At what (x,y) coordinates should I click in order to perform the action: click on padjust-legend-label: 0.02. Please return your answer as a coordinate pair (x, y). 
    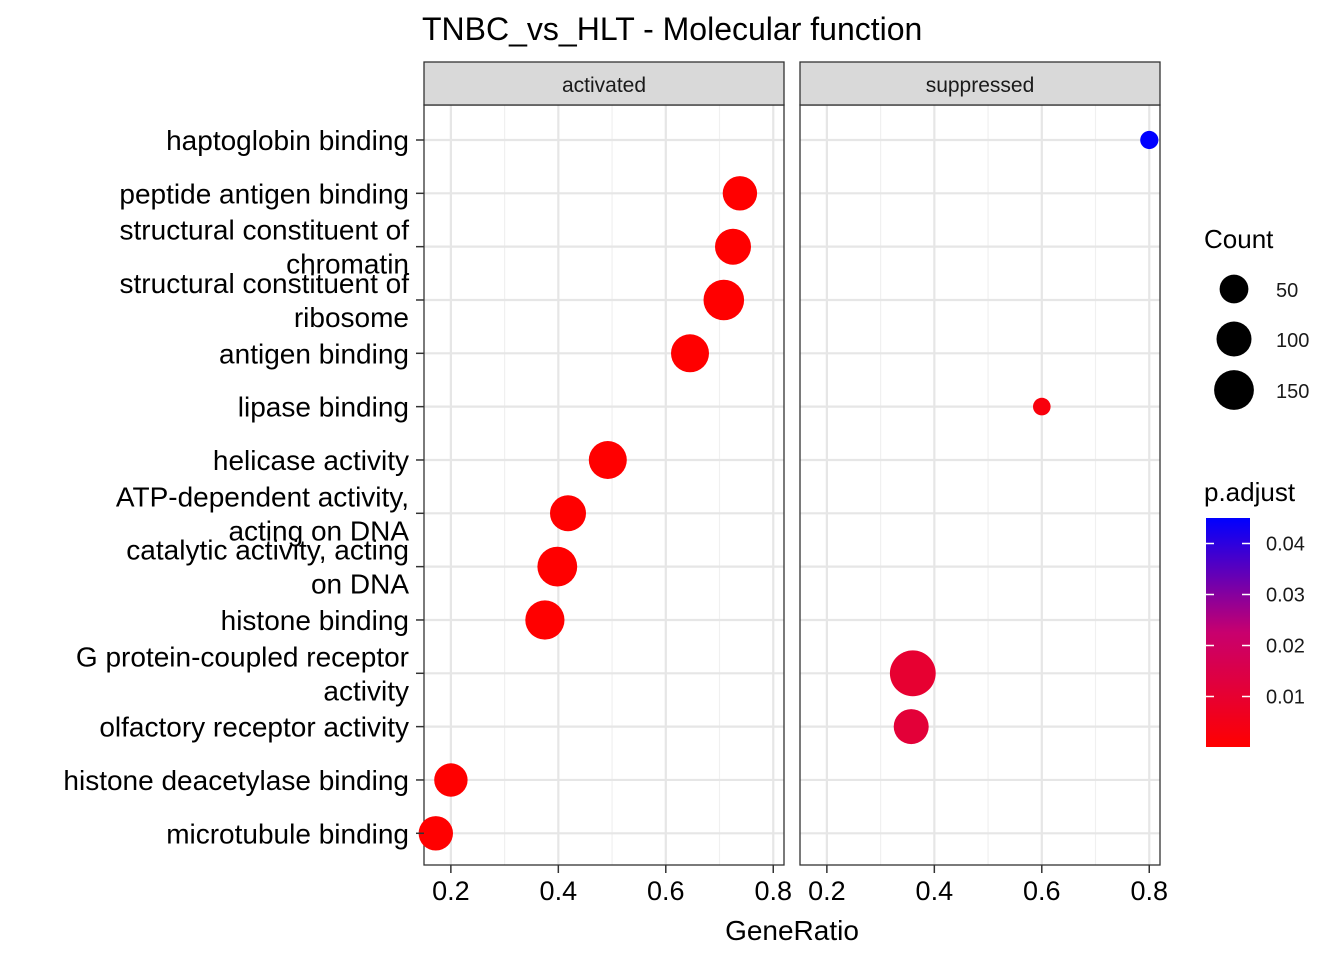
    Looking at the image, I should click on (1285, 647).